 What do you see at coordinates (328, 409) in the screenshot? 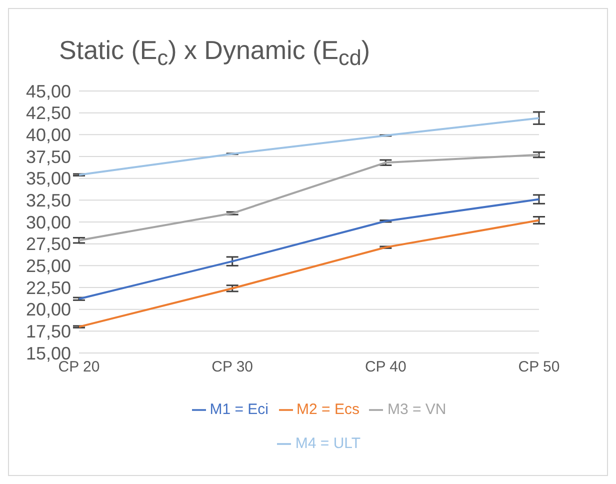
I see `legend-label: M2 = Ecs` at bounding box center [328, 409].